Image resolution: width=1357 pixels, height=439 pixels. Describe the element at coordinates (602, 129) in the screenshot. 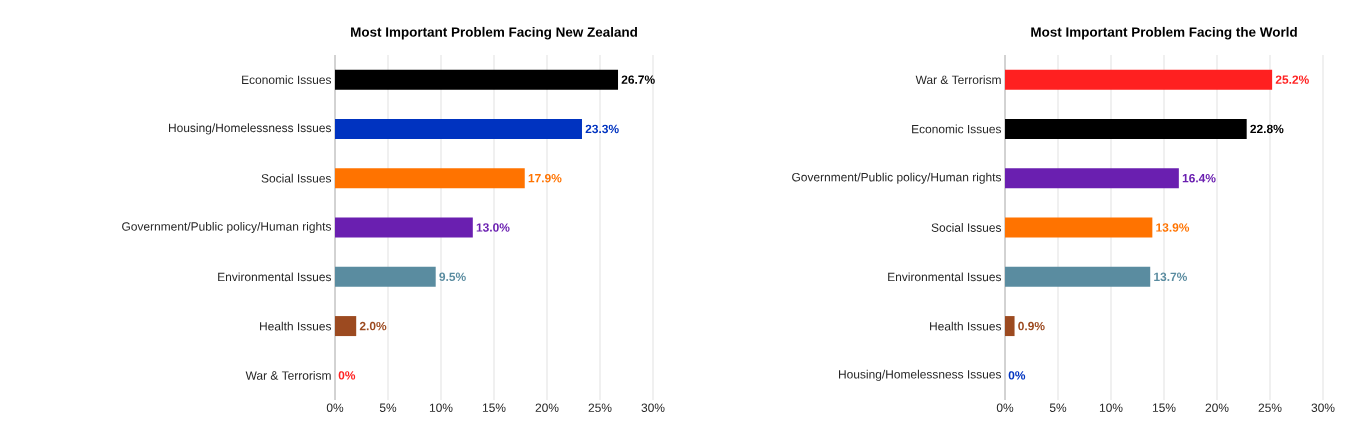

I see `data-label: 23.3%` at that location.